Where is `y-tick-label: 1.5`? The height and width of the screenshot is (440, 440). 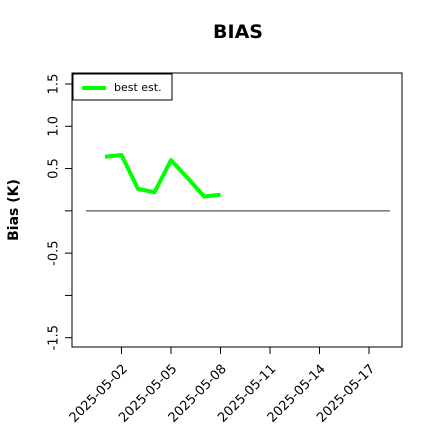 y-tick-label: 1.5 is located at coordinates (54, 84).